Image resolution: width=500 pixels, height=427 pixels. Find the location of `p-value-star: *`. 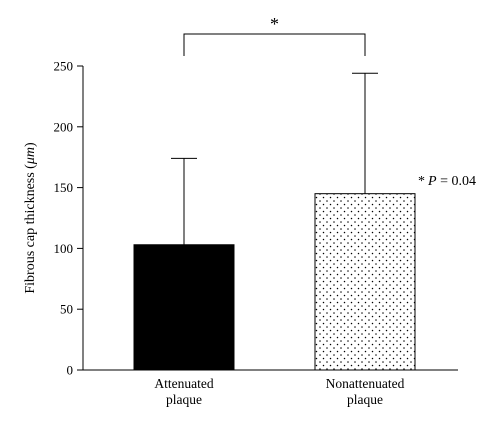

p-value-star: * is located at coordinates (421, 181).